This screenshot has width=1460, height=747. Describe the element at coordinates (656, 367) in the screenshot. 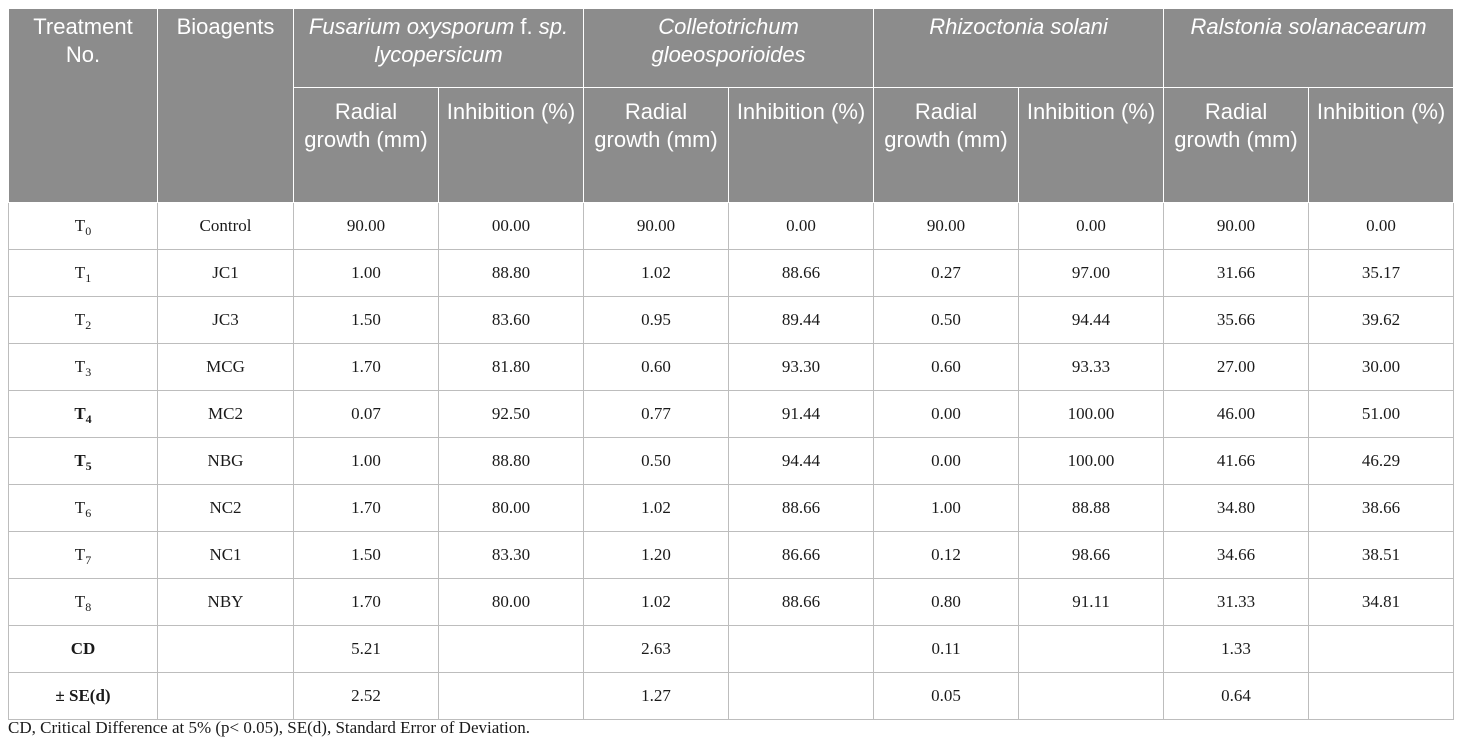

I see `radial-growth-cell: 0.60` at that location.